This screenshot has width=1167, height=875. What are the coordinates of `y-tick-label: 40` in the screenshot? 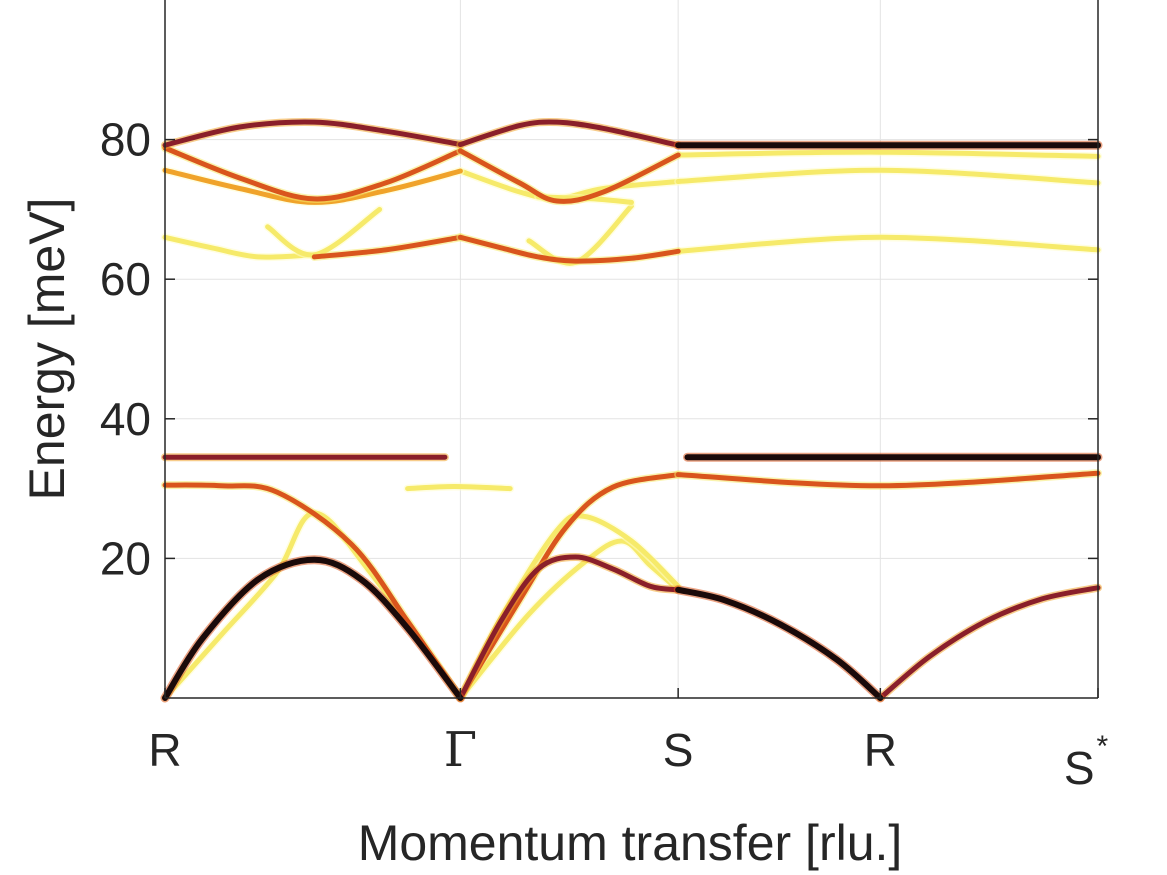 It's located at (125, 419).